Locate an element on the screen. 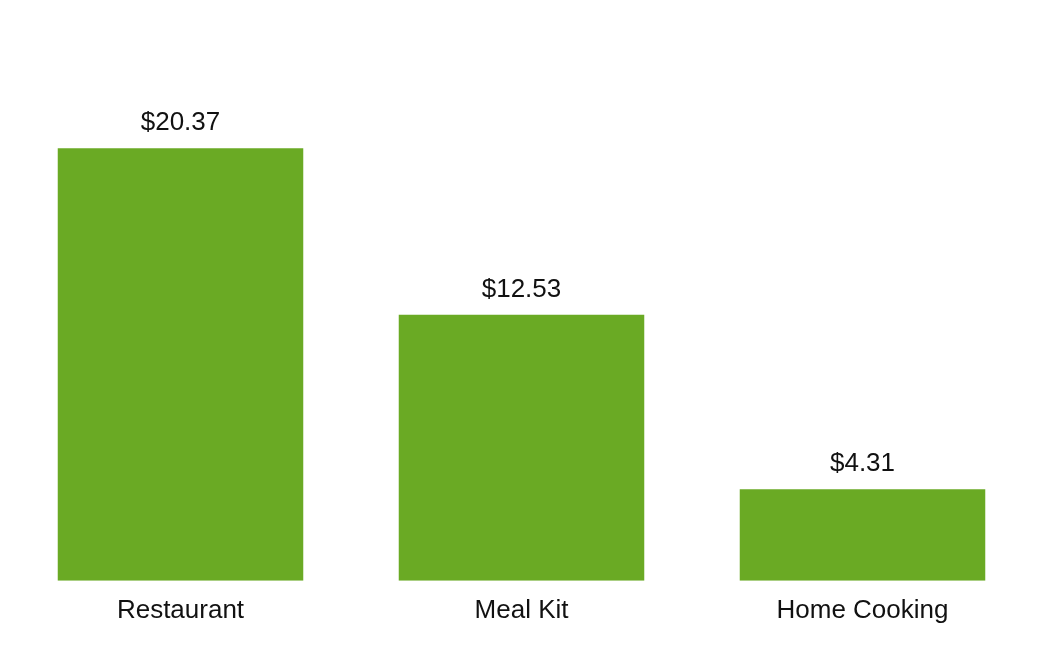 This screenshot has height=650, width=1043. data-label: $20.37 is located at coordinates (180, 121).